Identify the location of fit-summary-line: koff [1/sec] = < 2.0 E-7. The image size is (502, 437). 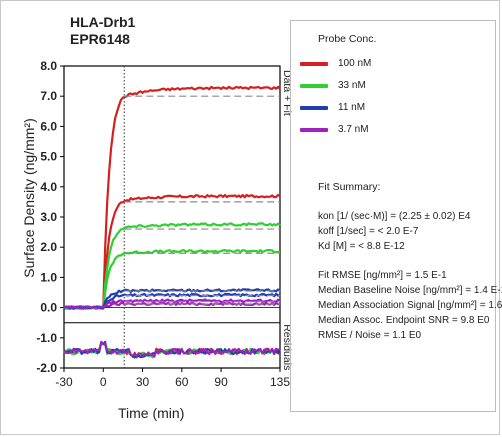
(368, 231).